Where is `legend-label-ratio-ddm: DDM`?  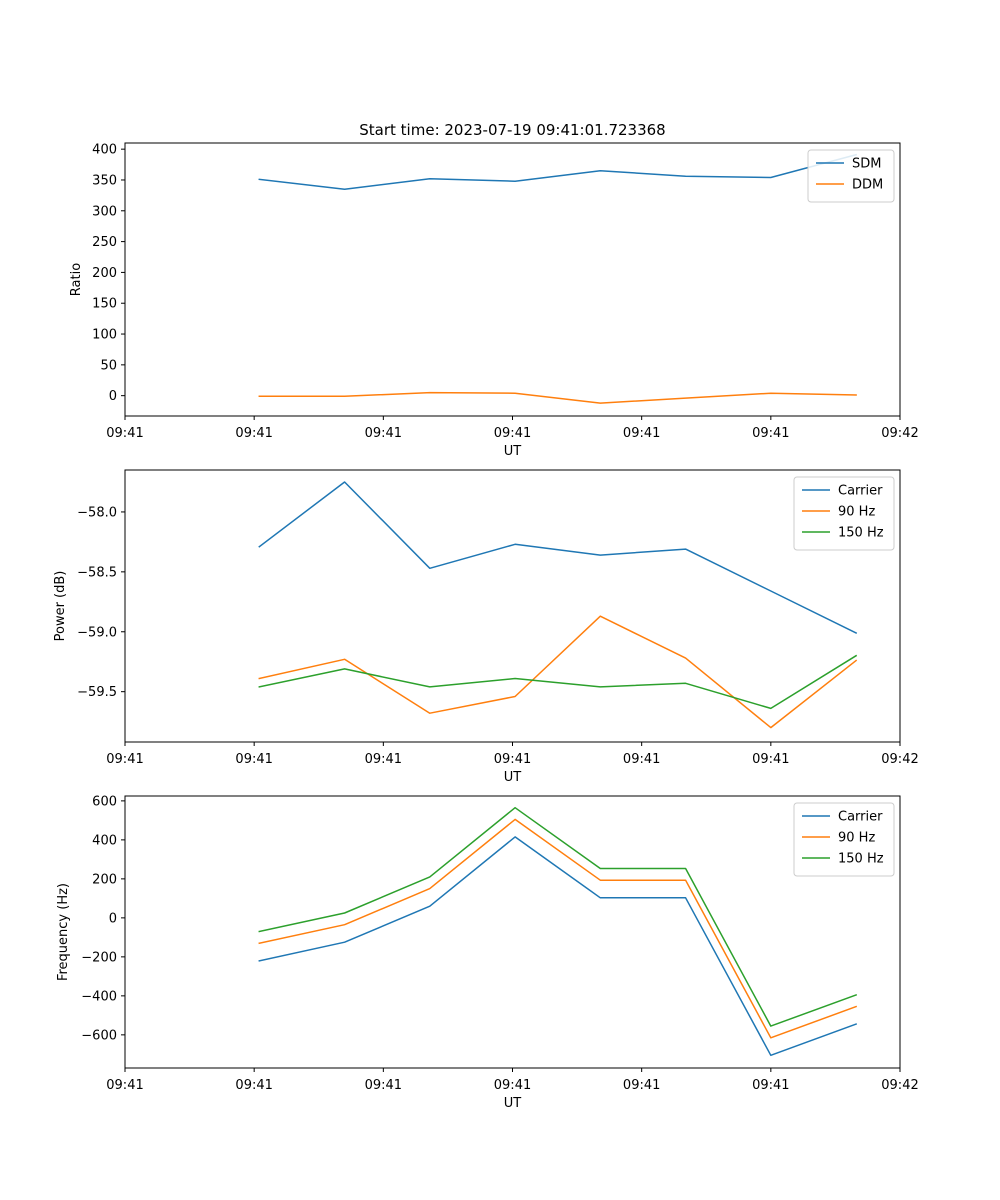
legend-label-ratio-ddm: DDM is located at coordinates (867, 185).